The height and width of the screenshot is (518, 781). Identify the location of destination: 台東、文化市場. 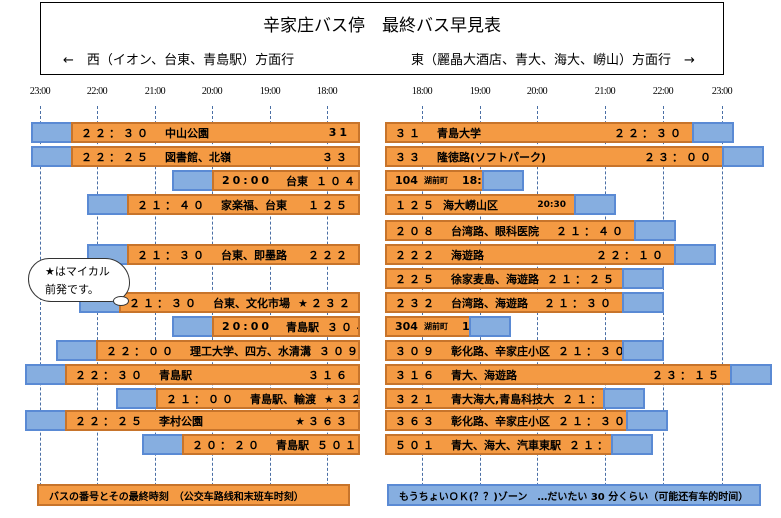
(251, 303).